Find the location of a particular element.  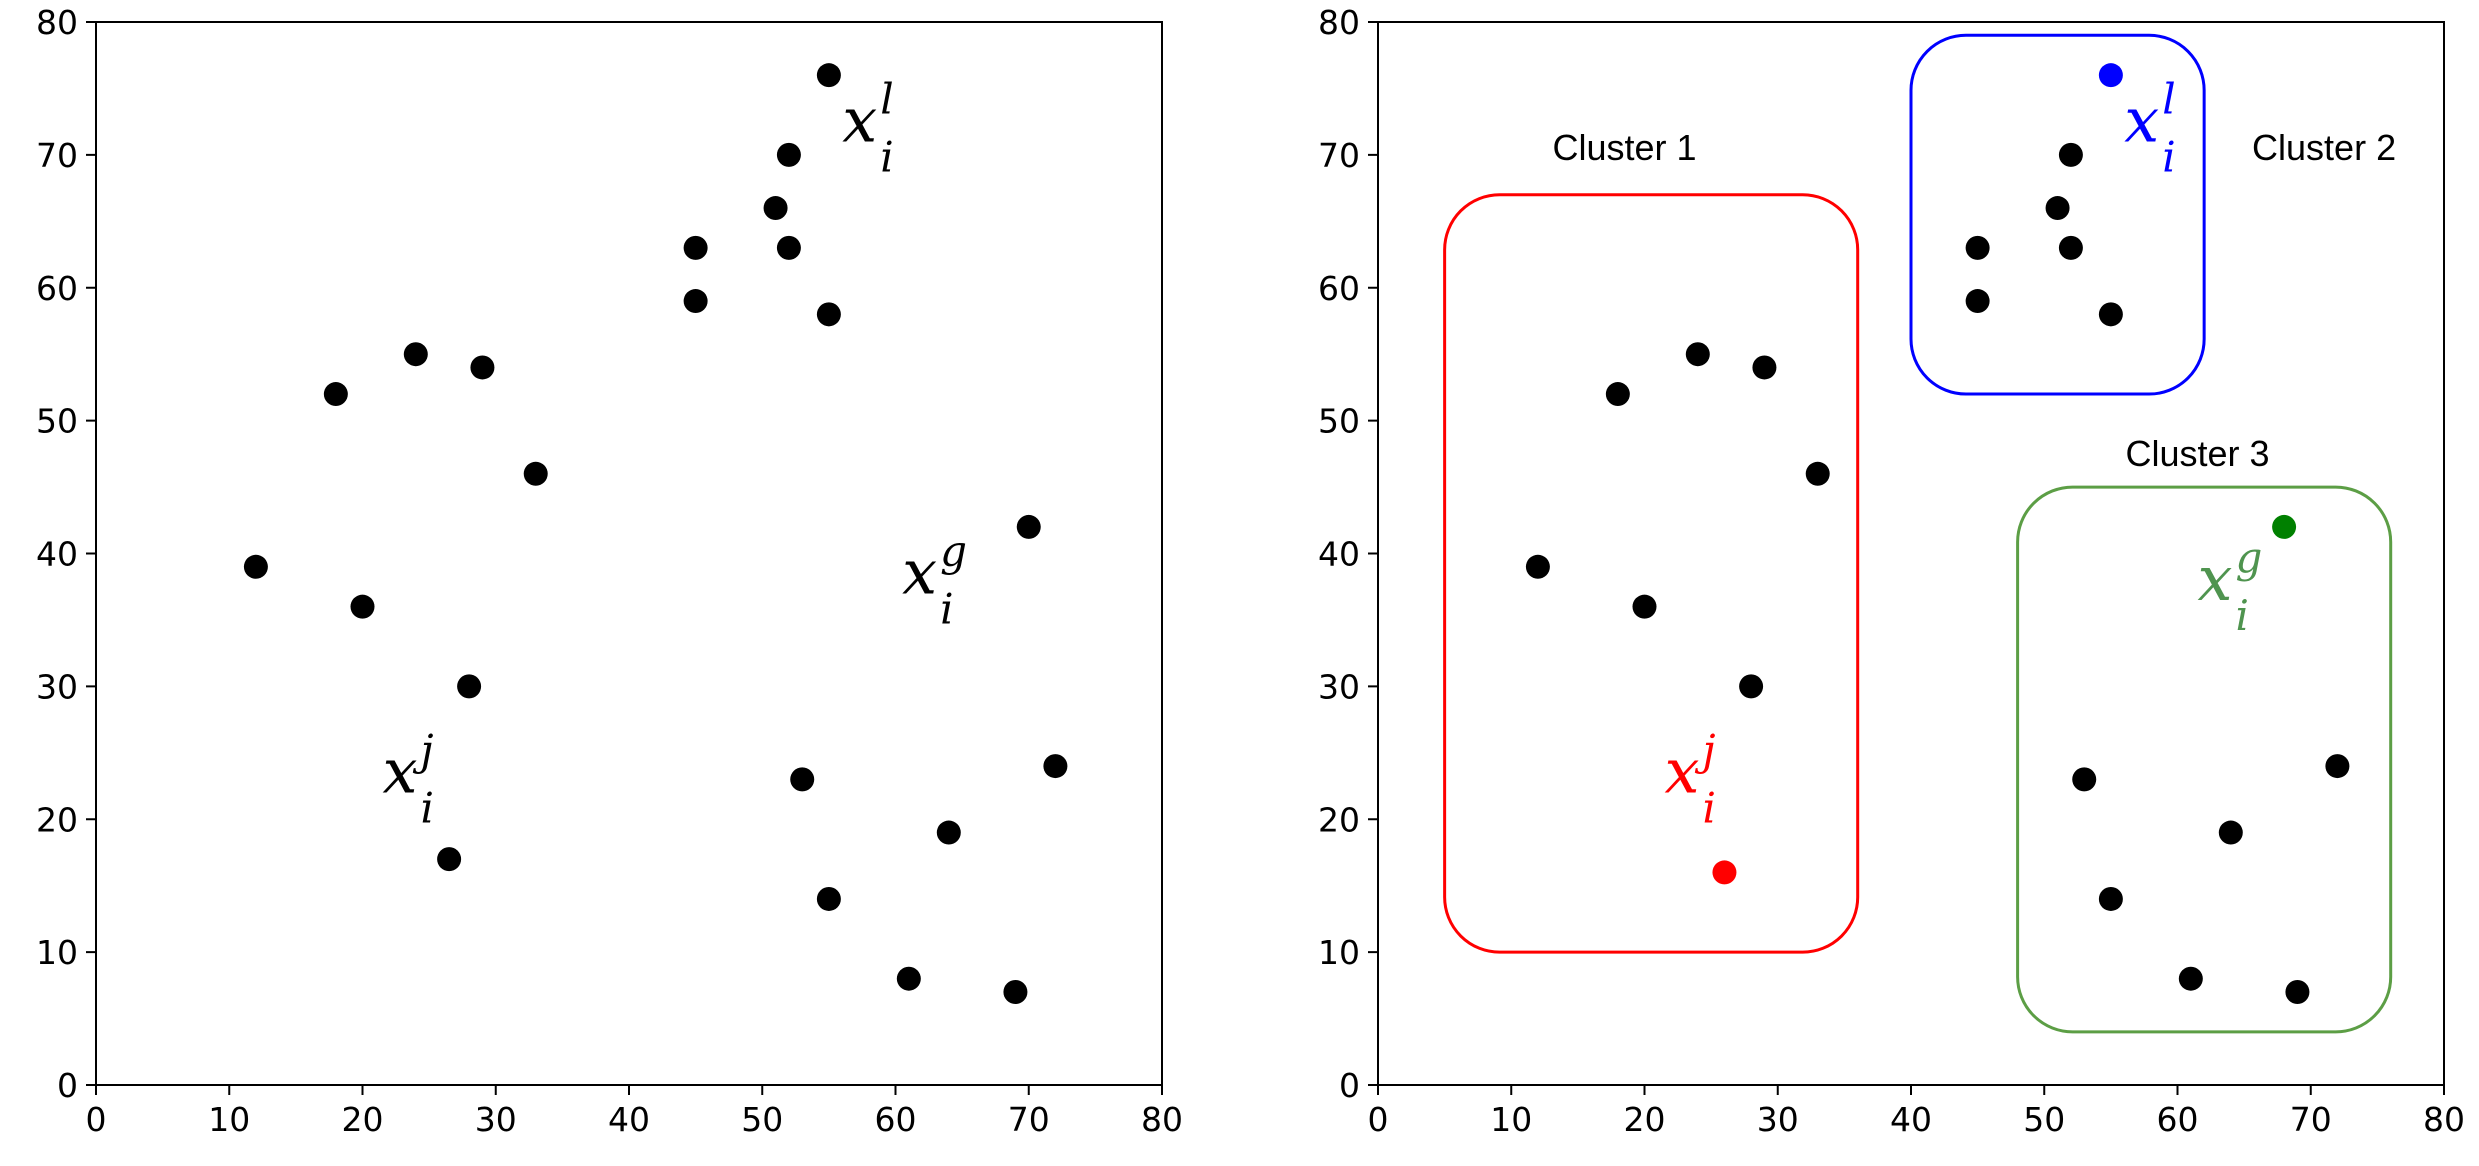

x-tick-label: 0 is located at coordinates (96, 1119).